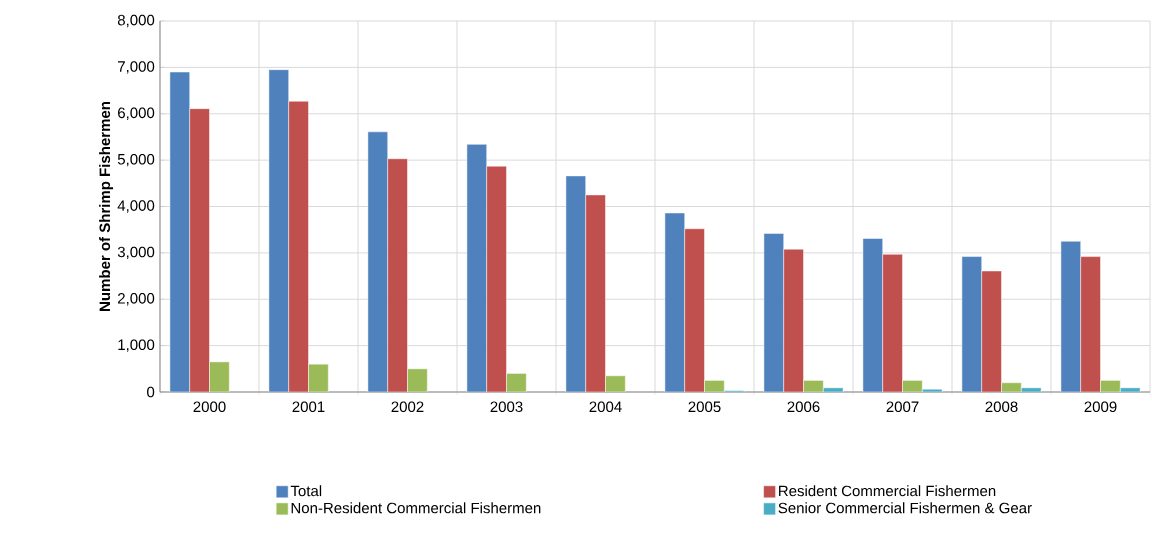 The width and height of the screenshot is (1152, 548). Describe the element at coordinates (136, 21) in the screenshot. I see `y-tick-label: 8,000` at that location.